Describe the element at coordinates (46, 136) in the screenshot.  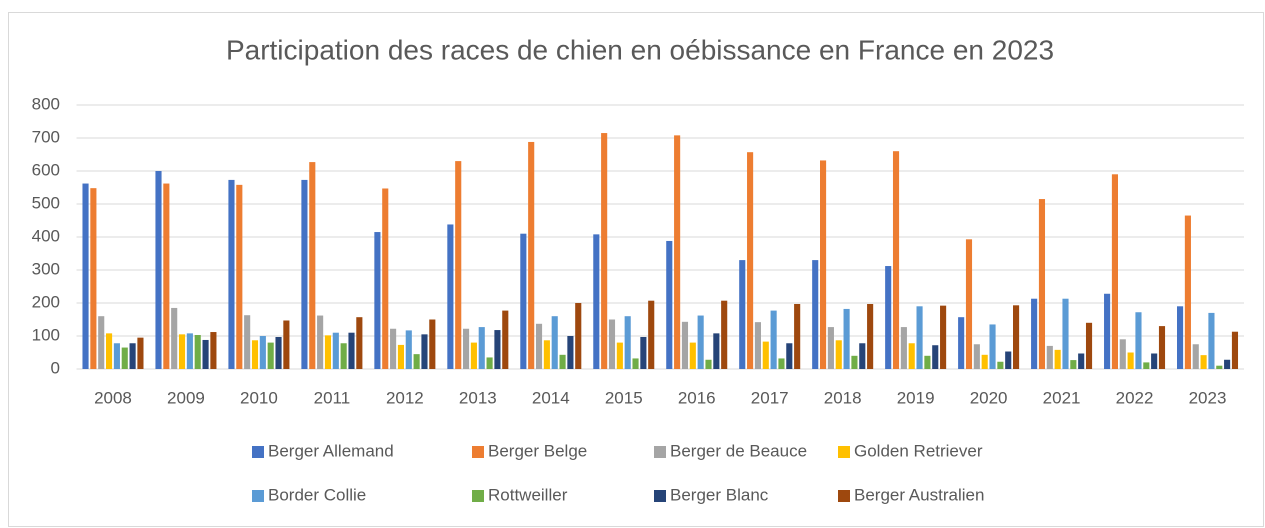
I see `y-tick-label: 700` at that location.